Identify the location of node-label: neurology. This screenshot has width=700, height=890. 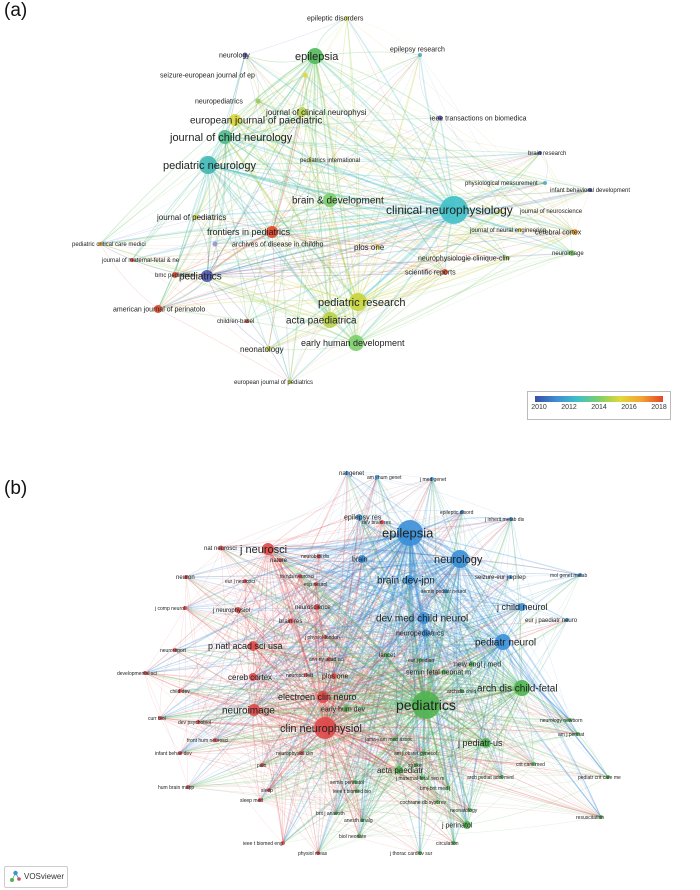
(234, 55).